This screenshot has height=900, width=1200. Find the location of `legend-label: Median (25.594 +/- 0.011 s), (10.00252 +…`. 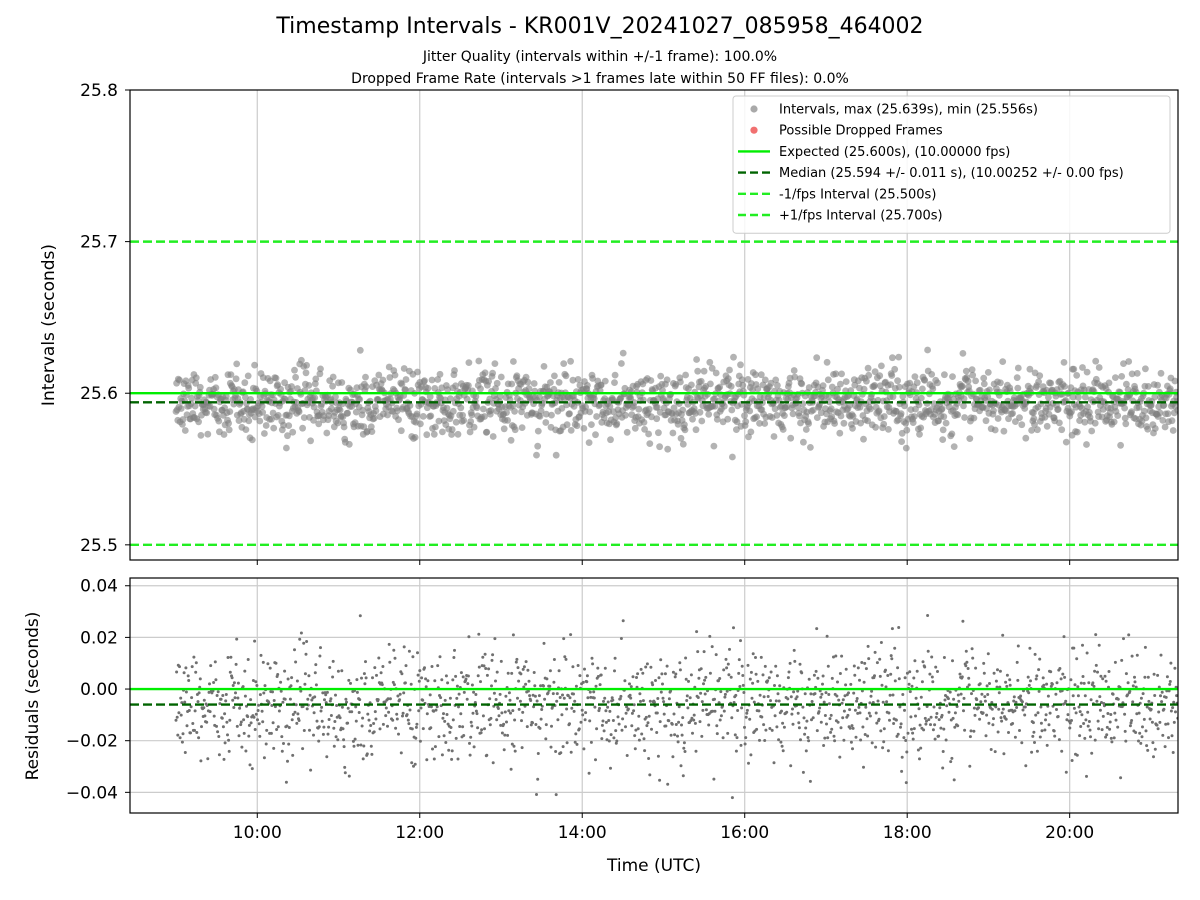

legend-label: Median (25.594 +/- 0.011 s), (10.00252 +… is located at coordinates (951, 173).